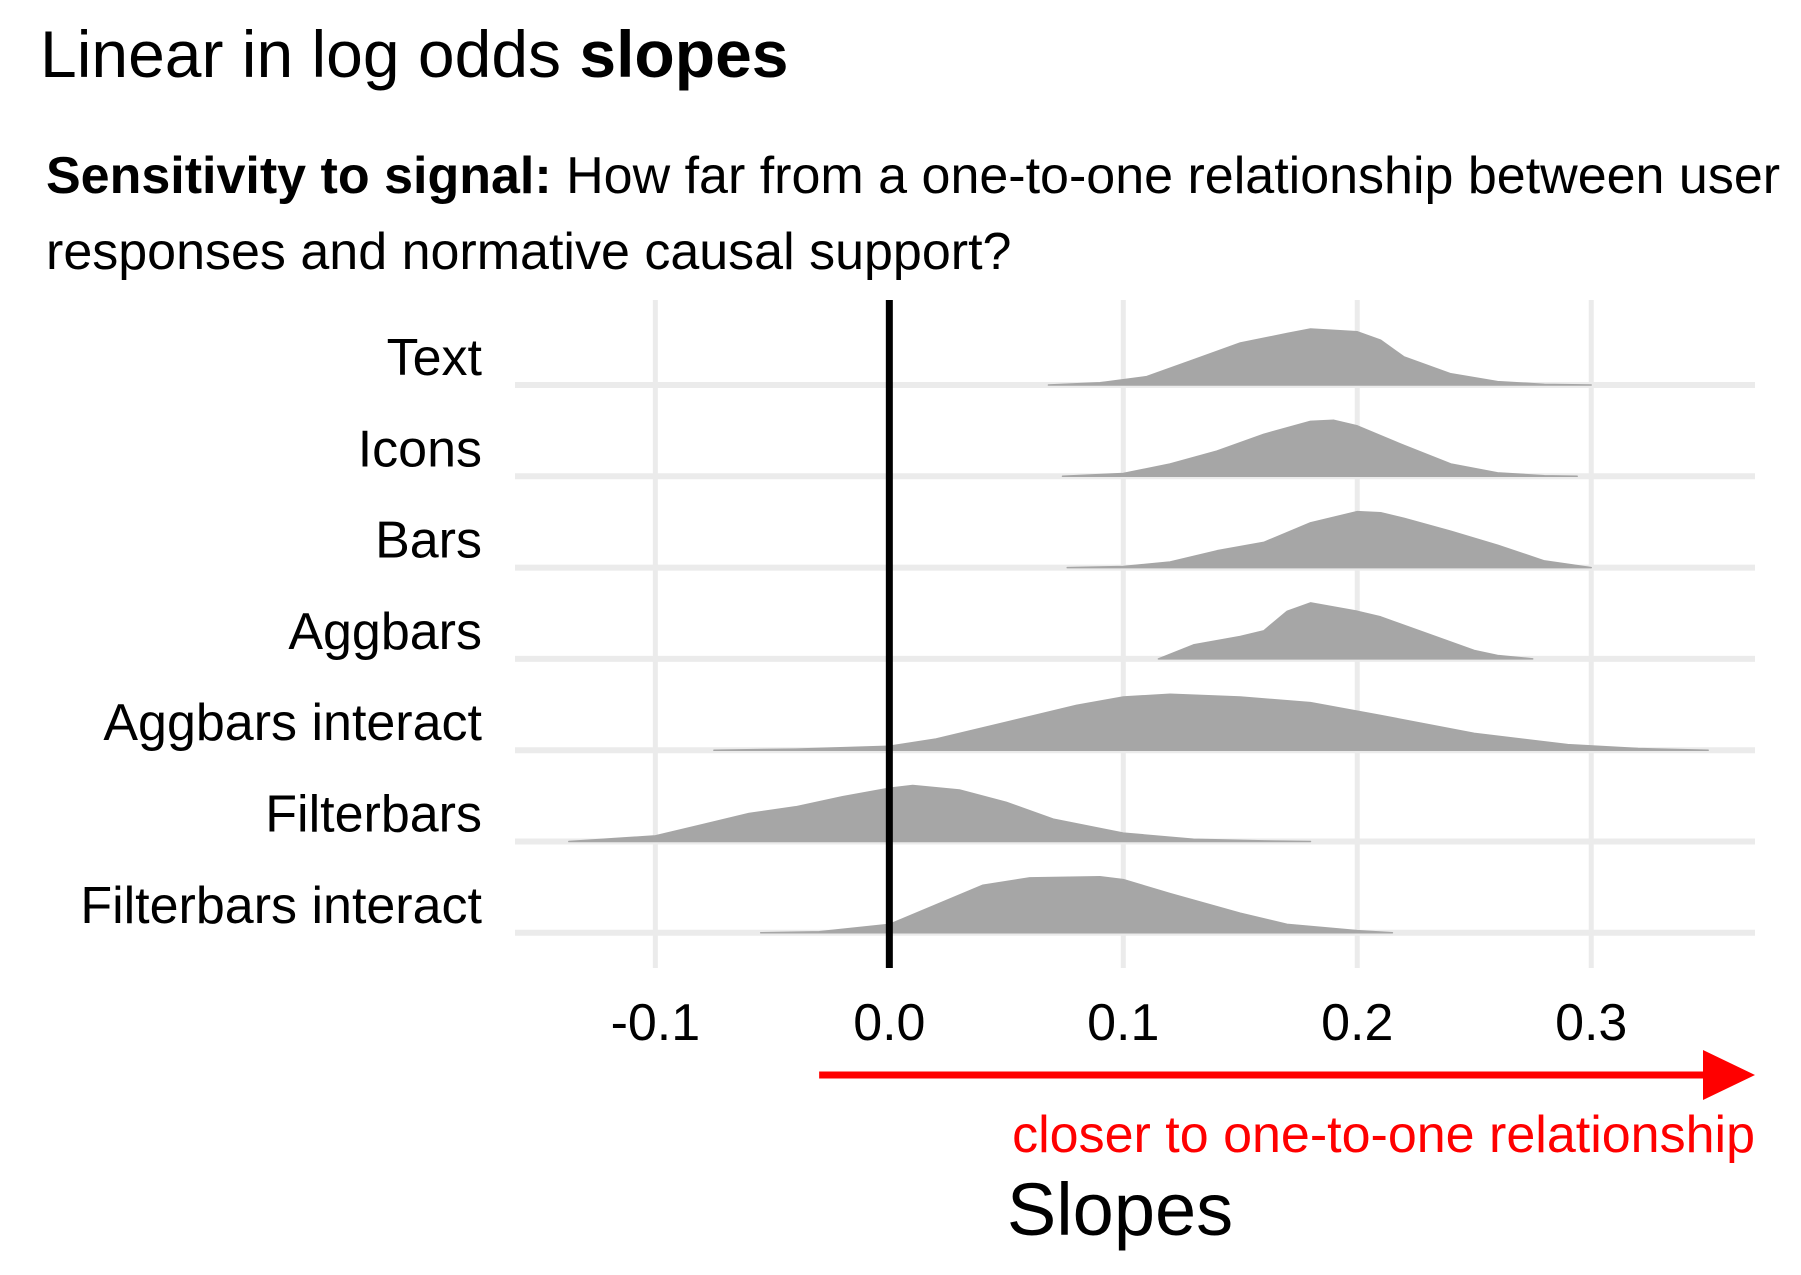 This screenshot has height=1275, width=1801. Describe the element at coordinates (292, 723) in the screenshot. I see `category-label: Aggbars interact` at that location.